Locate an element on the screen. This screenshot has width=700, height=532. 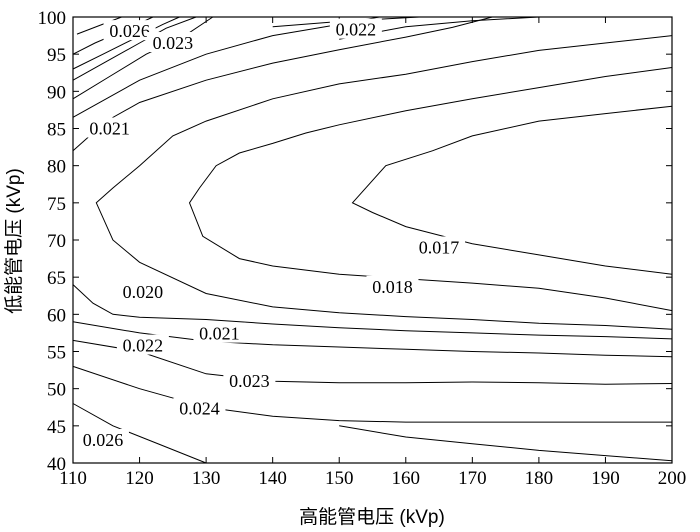
contour-label-13: 0.021 is located at coordinates (219, 334).